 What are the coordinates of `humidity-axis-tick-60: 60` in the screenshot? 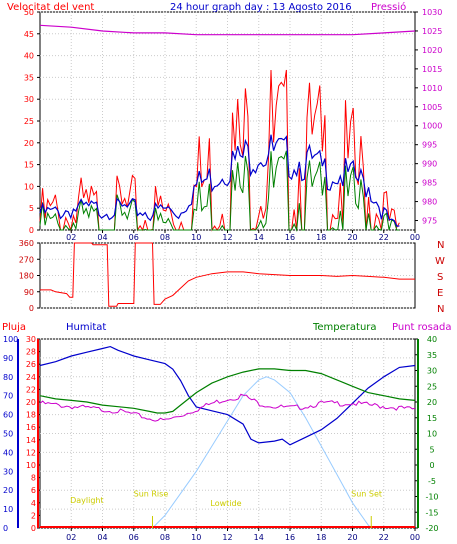 It's located at (8, 415).